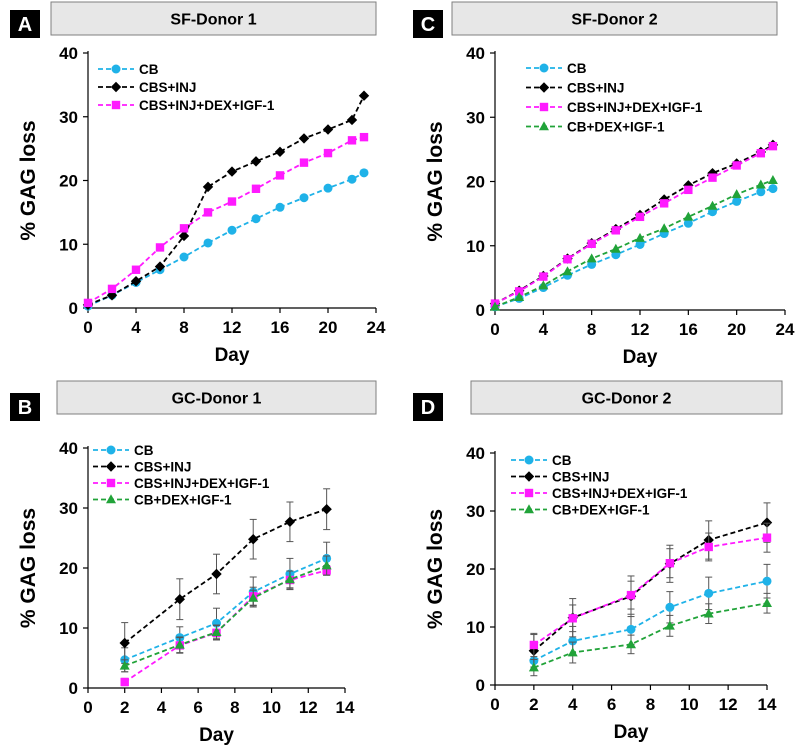 The width and height of the screenshot is (796, 751). Describe the element at coordinates (620, 493) in the screenshot. I see `legend-label: CBS+INJ+DEX+IGF-1` at that location.